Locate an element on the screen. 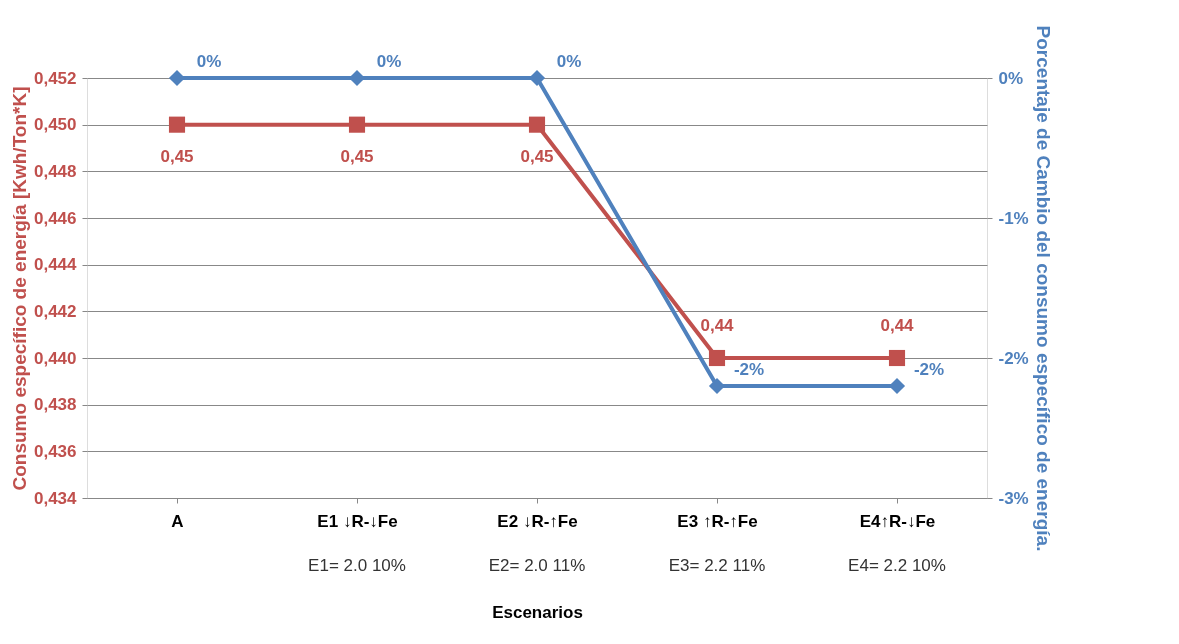 Image resolution: width=1179 pixels, height=644 pixels. y2-tick-label: -3% is located at coordinates (1013, 498).